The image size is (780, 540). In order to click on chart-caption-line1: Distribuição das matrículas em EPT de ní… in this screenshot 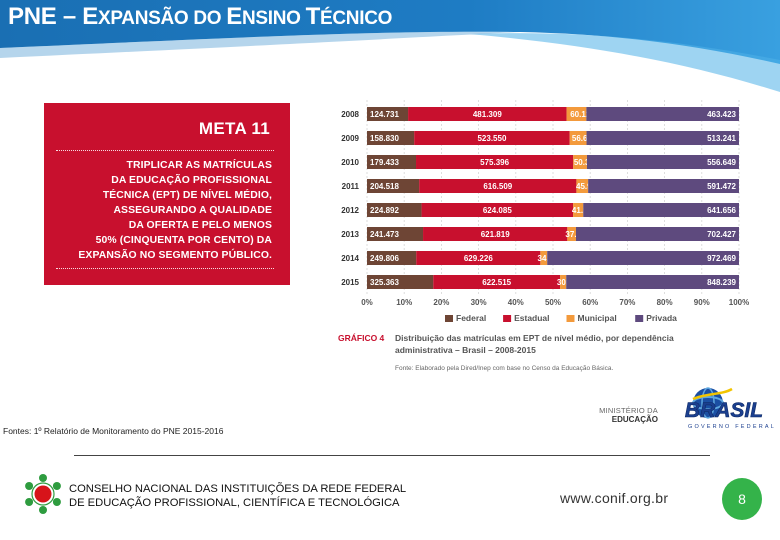, I will do `click(534, 338)`.